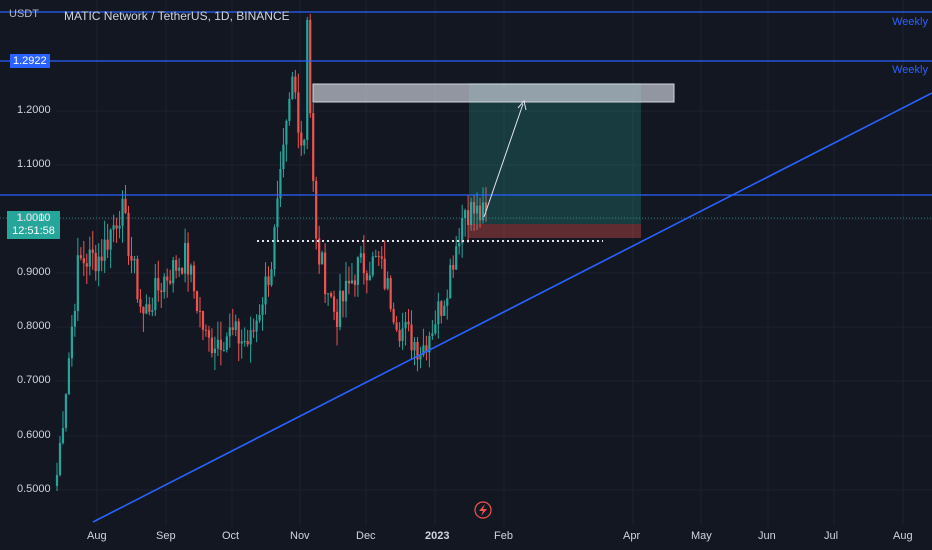 The height and width of the screenshot is (550, 932). Describe the element at coordinates (493, 93) in the screenshot. I see `resistance-box` at that location.